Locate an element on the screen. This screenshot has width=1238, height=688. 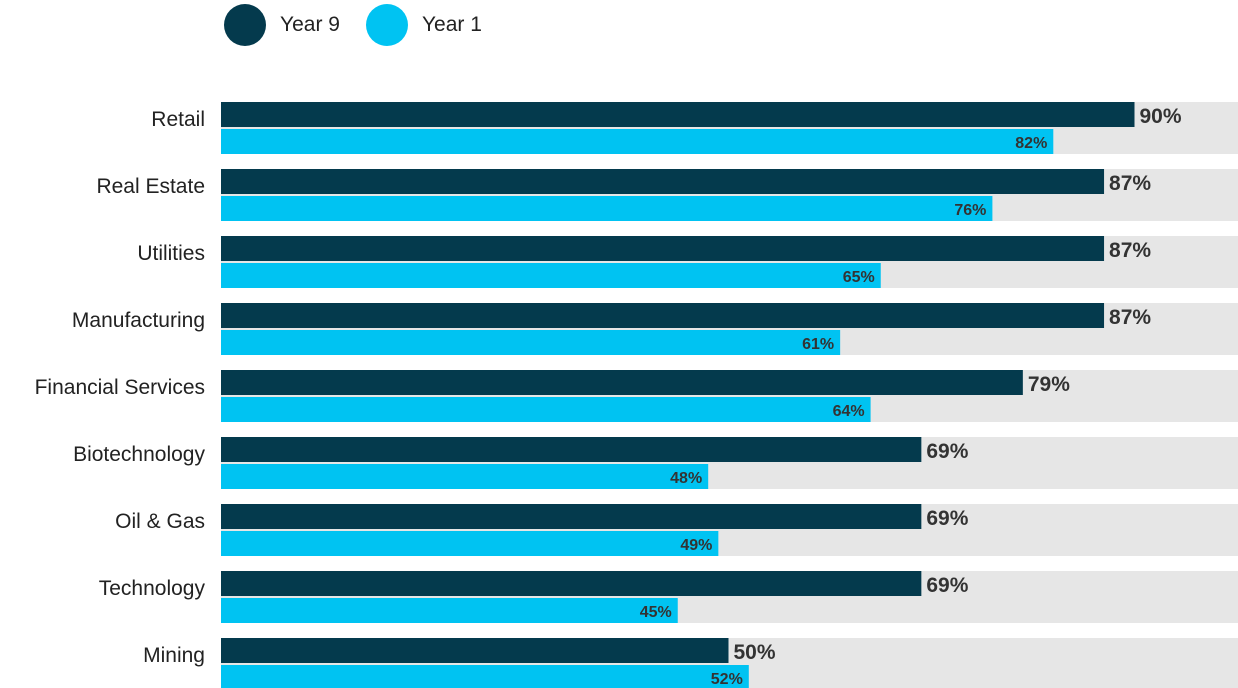
bar-year-1-oil-gas is located at coordinates (470, 543).